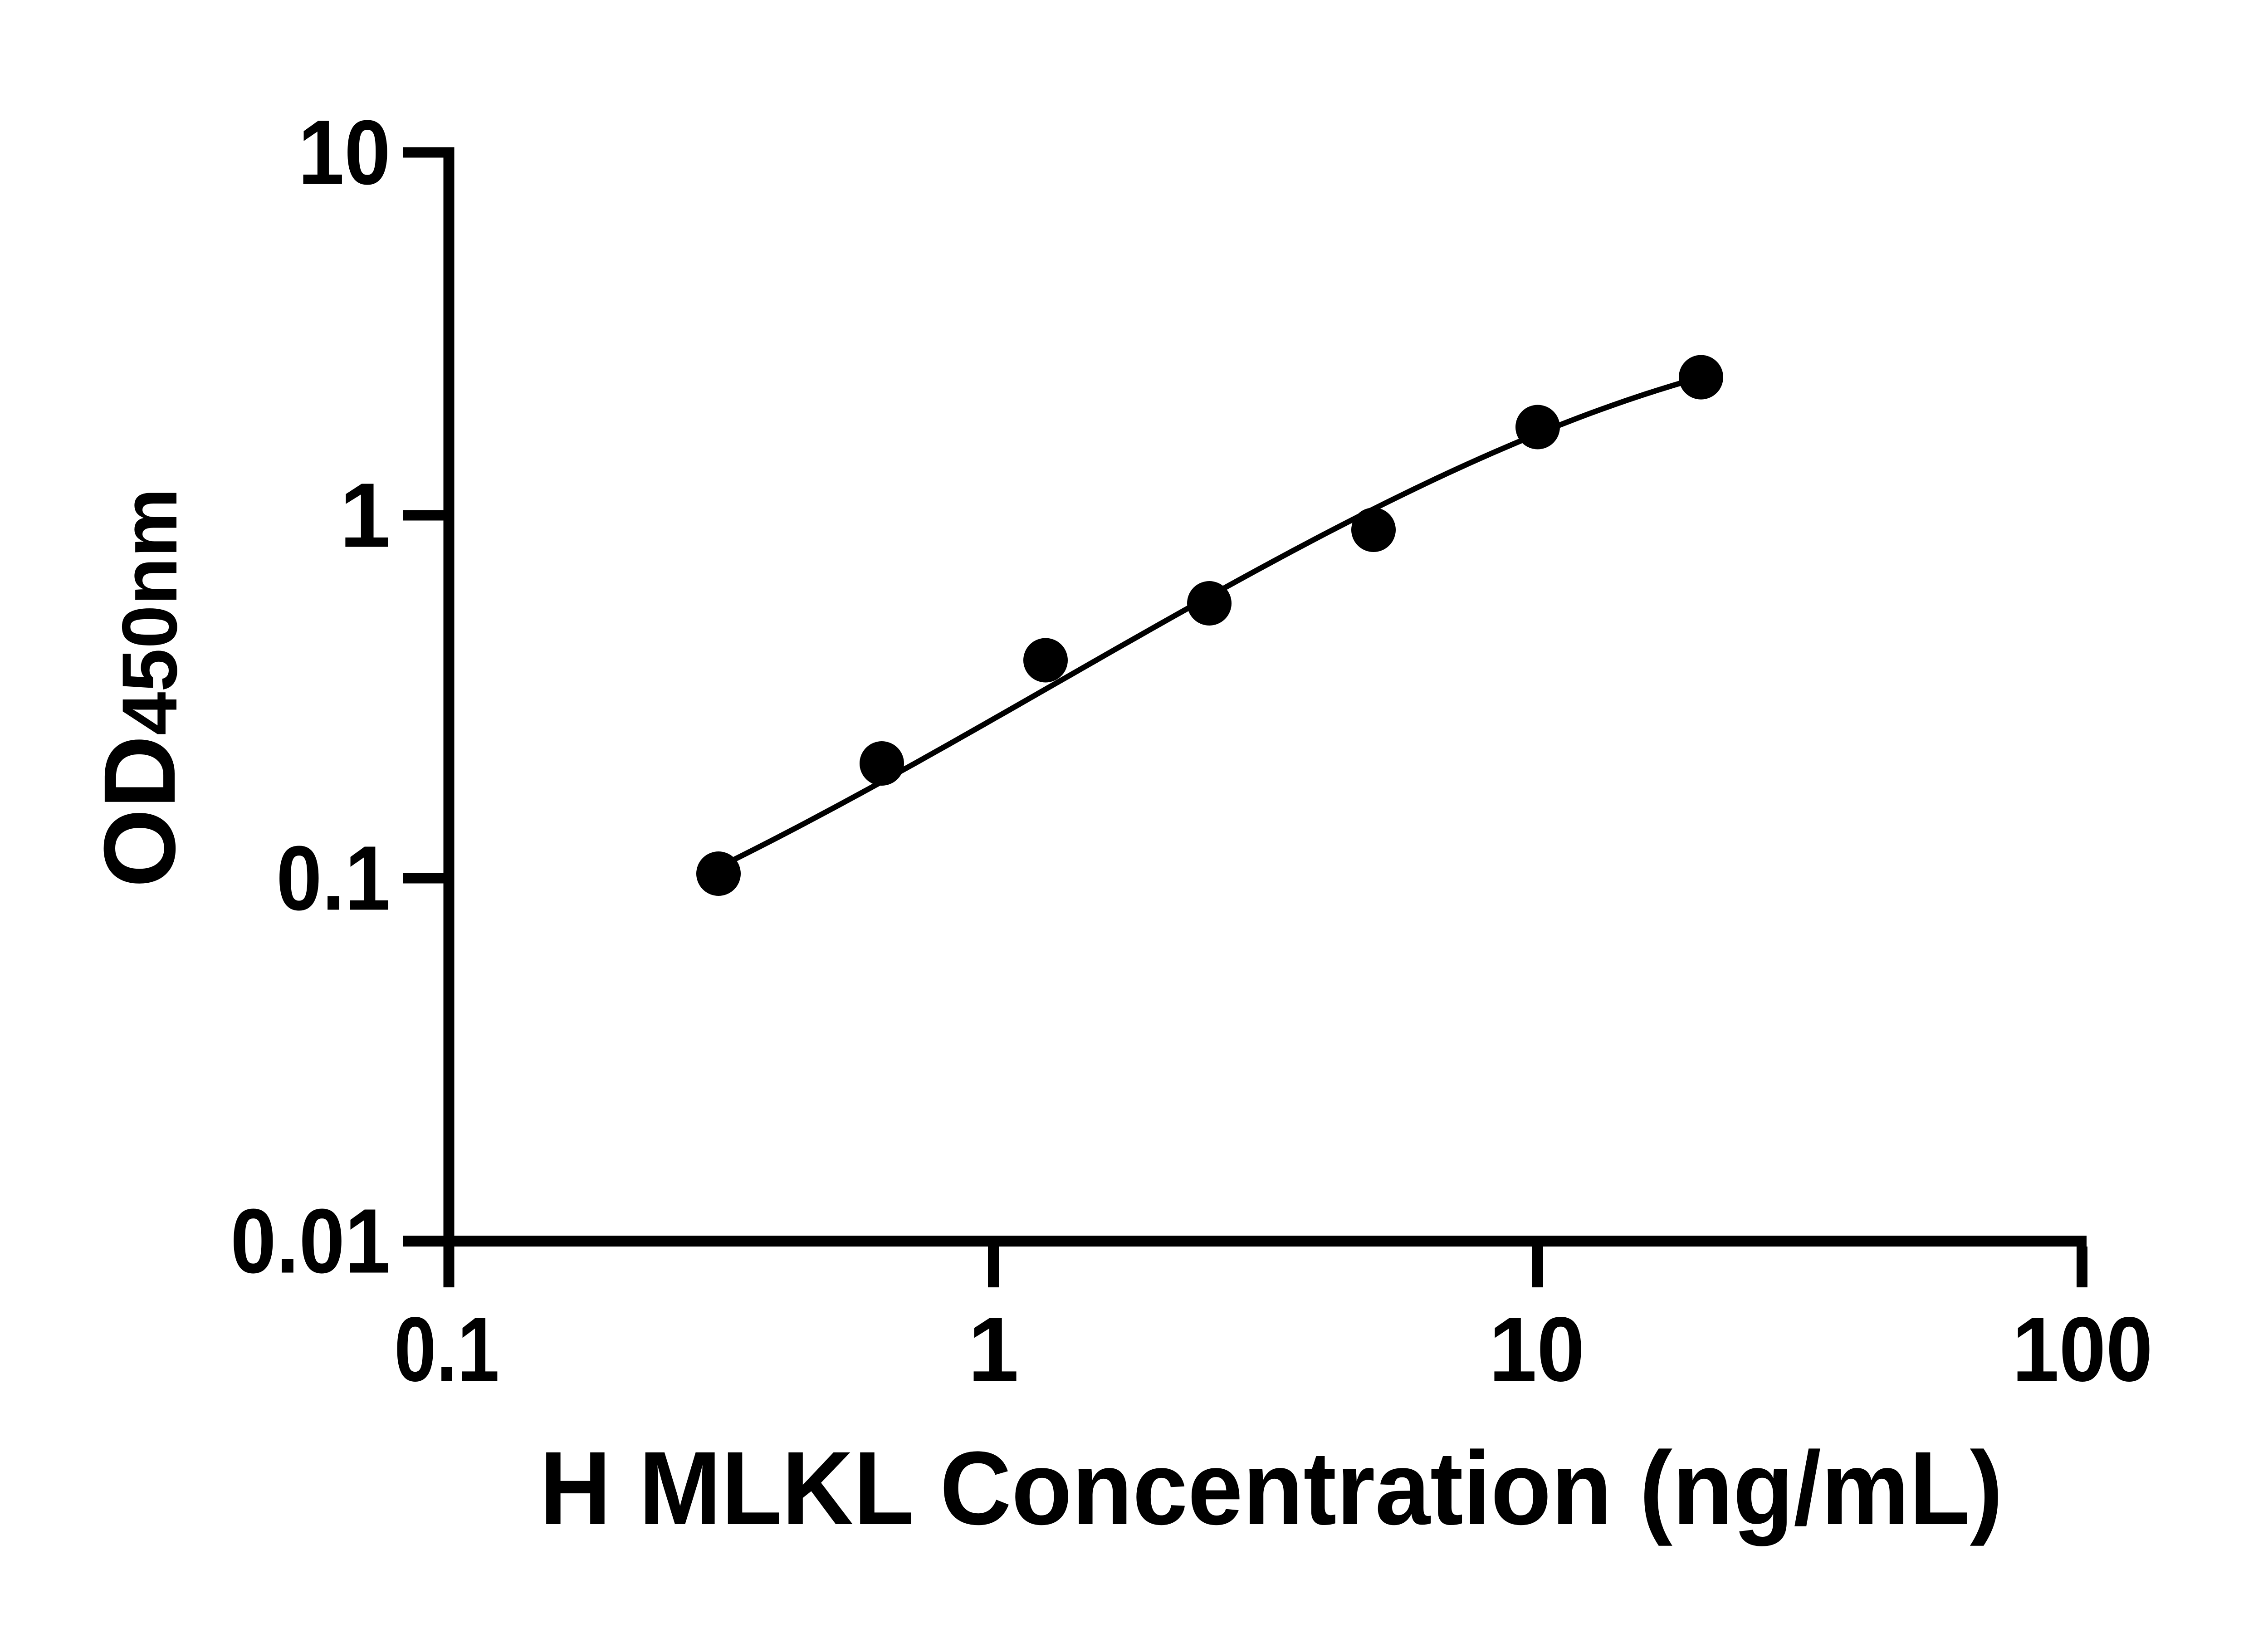 The width and height of the screenshot is (2268, 1633). What do you see at coordinates (140, 688) in the screenshot?
I see `svg-text: OD450nm` at bounding box center [140, 688].